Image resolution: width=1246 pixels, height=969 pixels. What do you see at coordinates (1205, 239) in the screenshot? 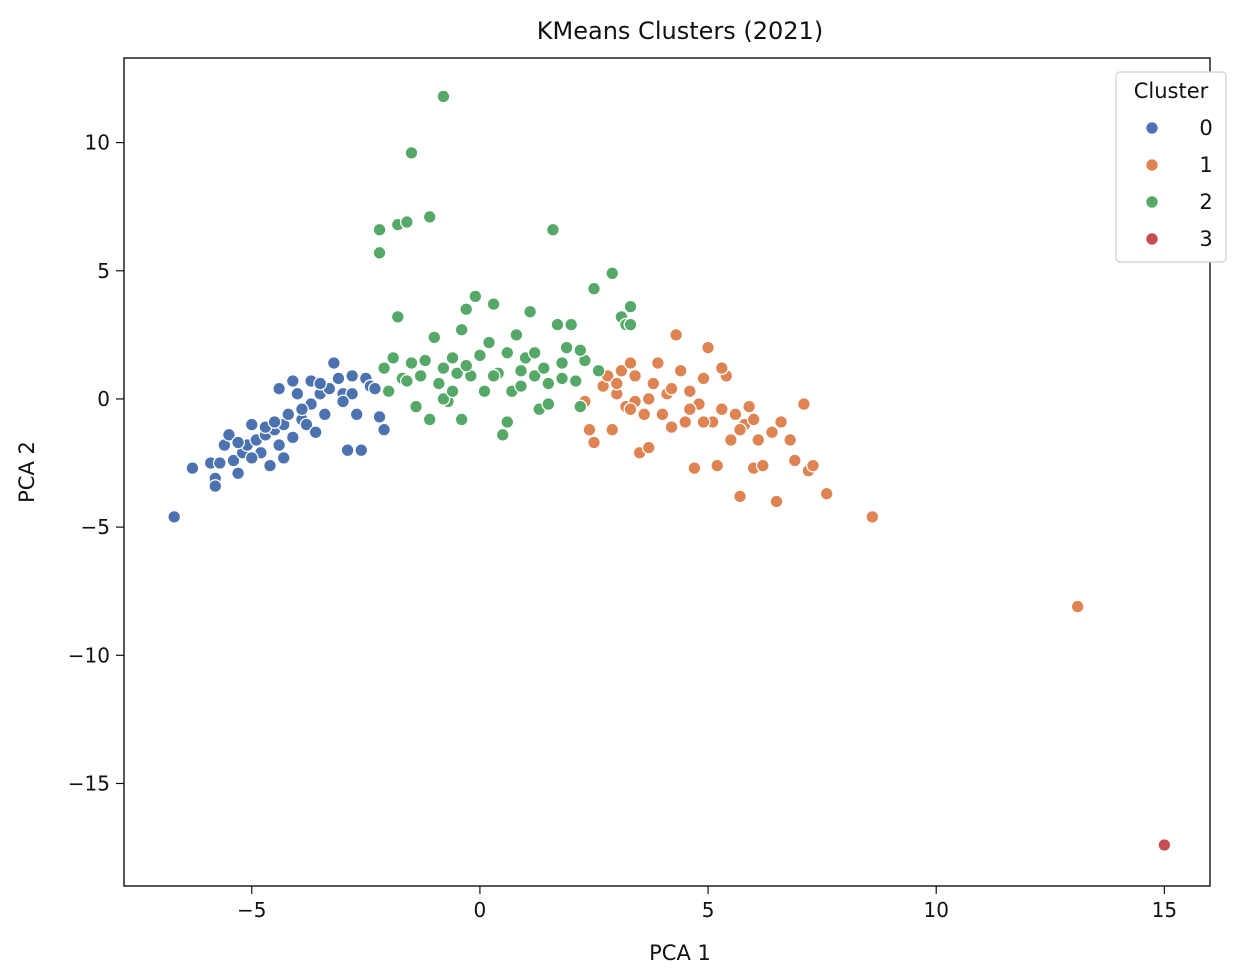
I see `legend-label-cluster-3: 3` at bounding box center [1205, 239].